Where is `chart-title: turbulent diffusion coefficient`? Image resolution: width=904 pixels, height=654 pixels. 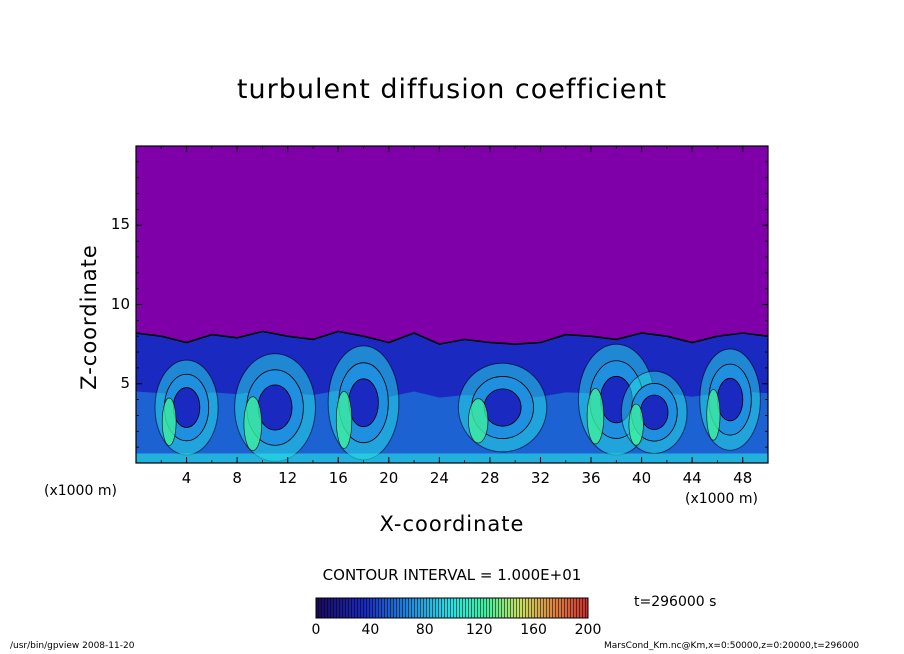
chart-title: turbulent diffusion coefficient is located at coordinates (452, 89).